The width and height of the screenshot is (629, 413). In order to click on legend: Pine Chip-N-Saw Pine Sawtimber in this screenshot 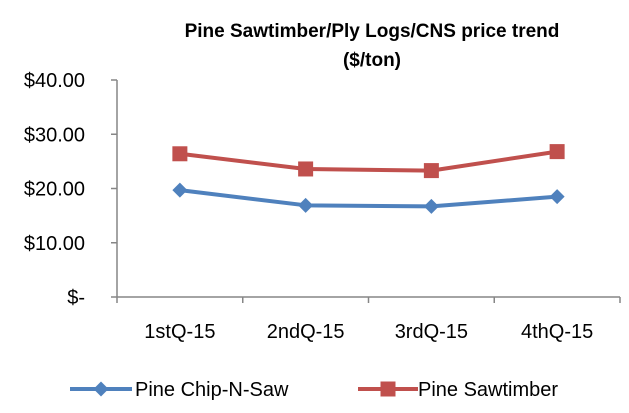, I will do `click(314, 390)`.